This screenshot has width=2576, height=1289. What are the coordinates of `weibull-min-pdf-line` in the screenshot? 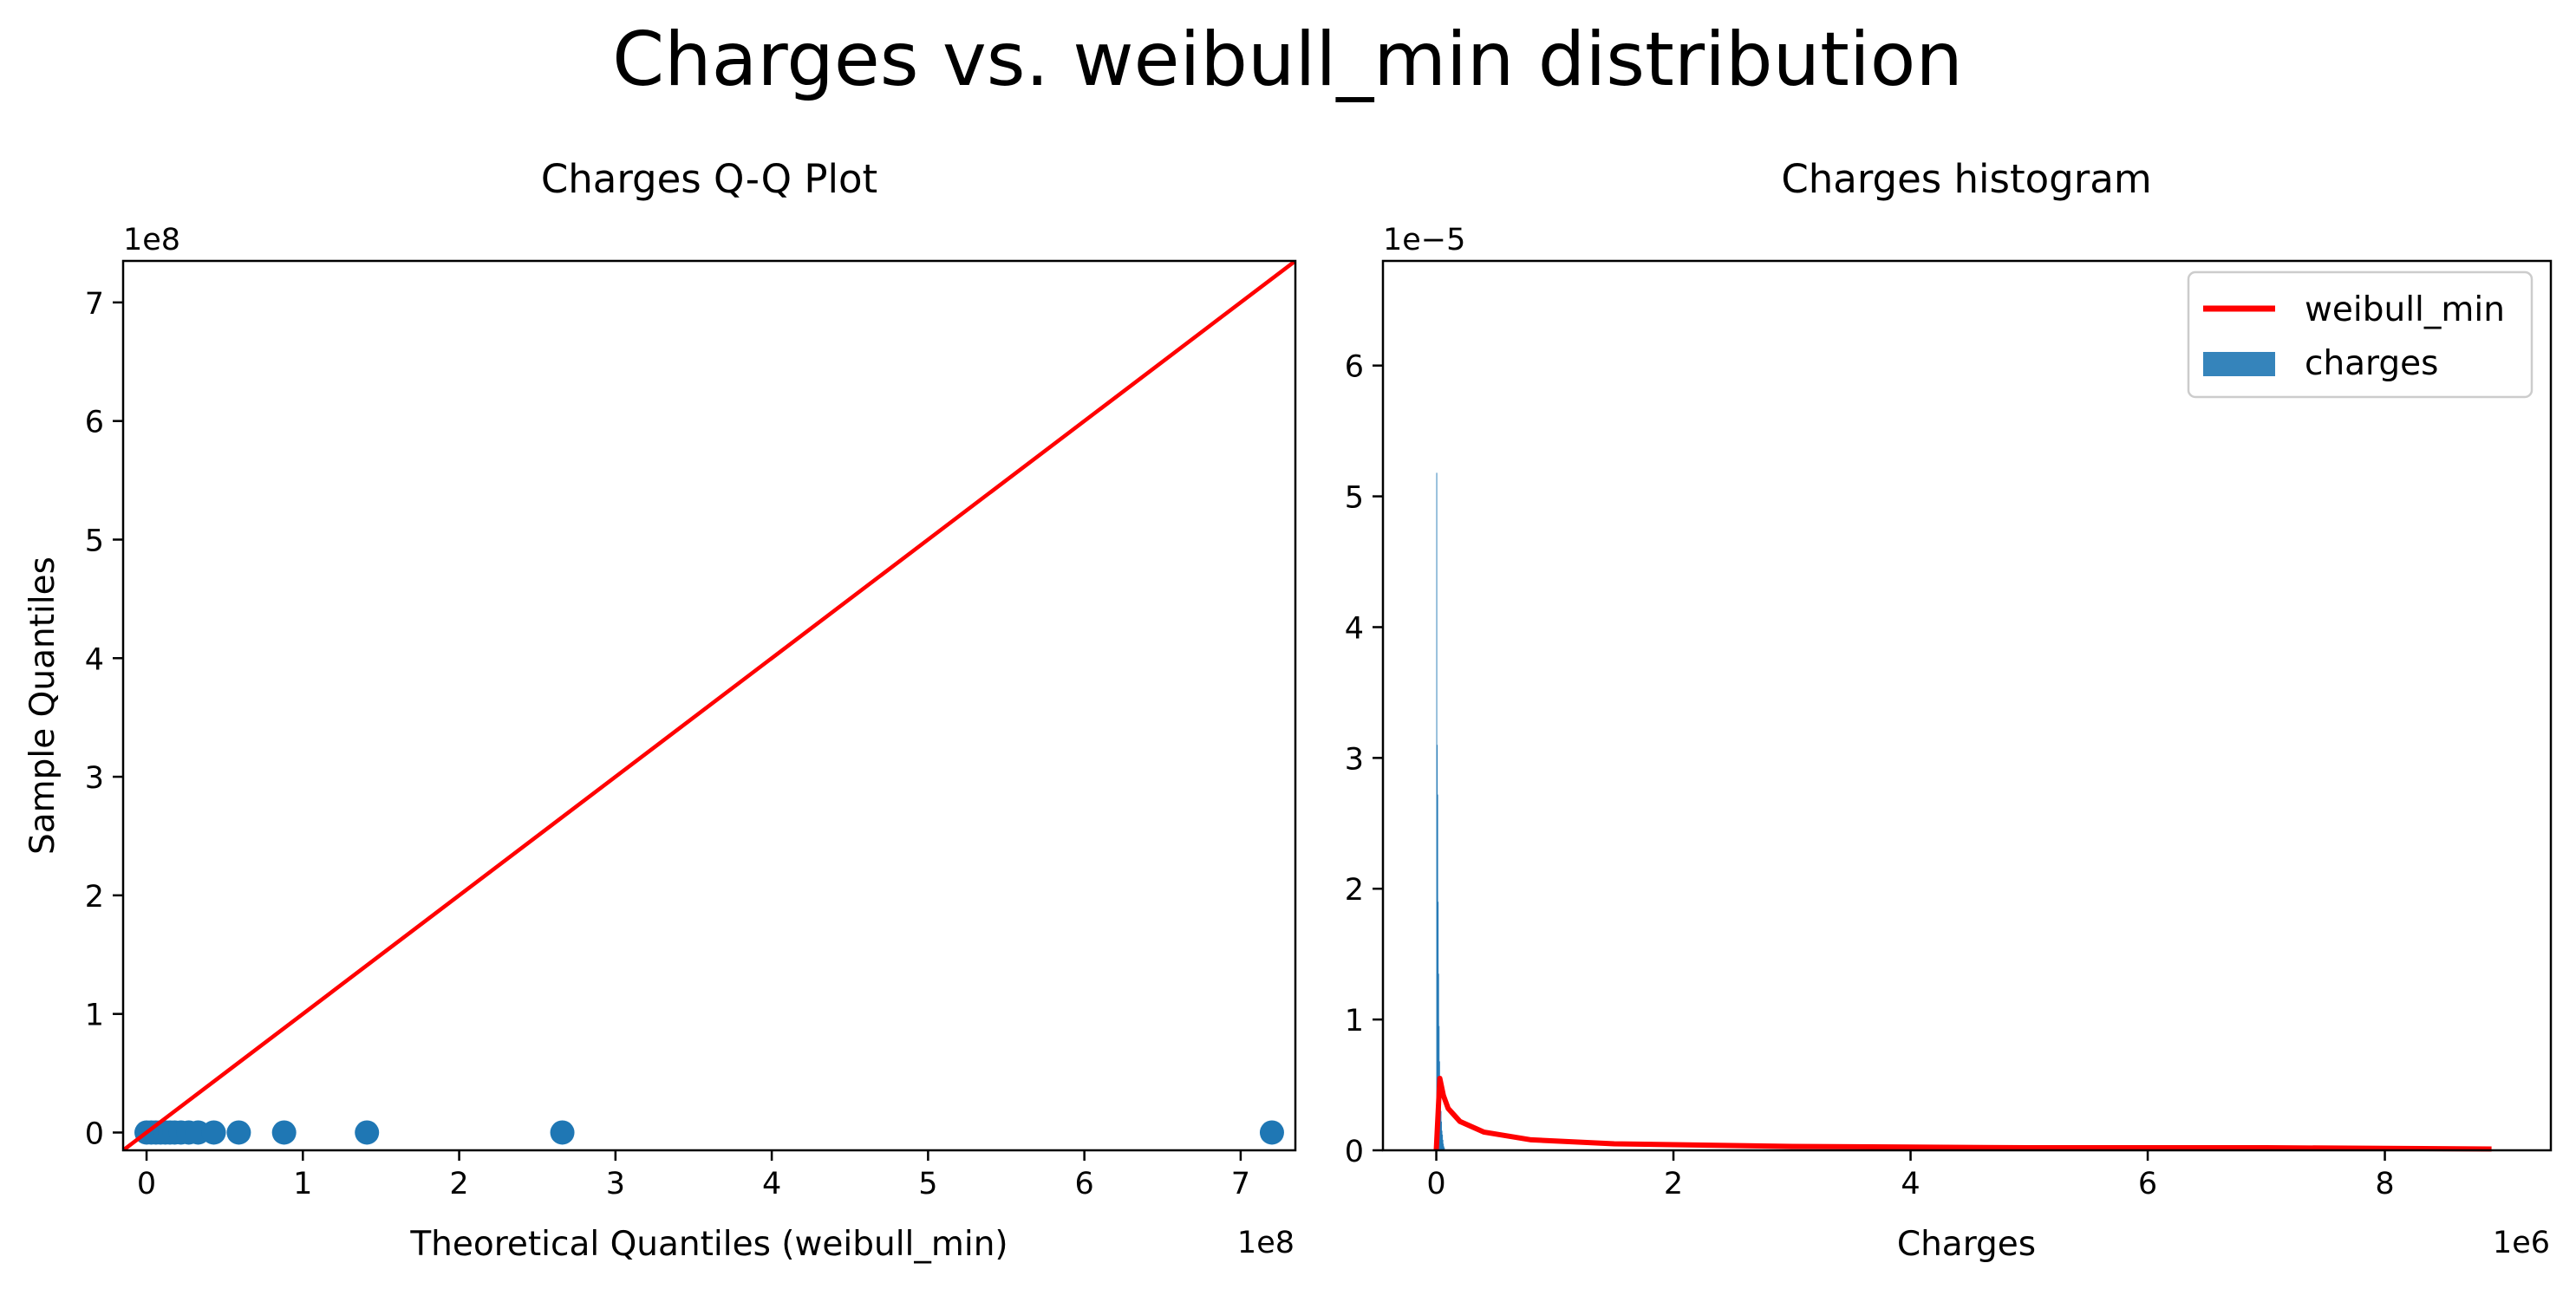 It's located at (1963, 1114).